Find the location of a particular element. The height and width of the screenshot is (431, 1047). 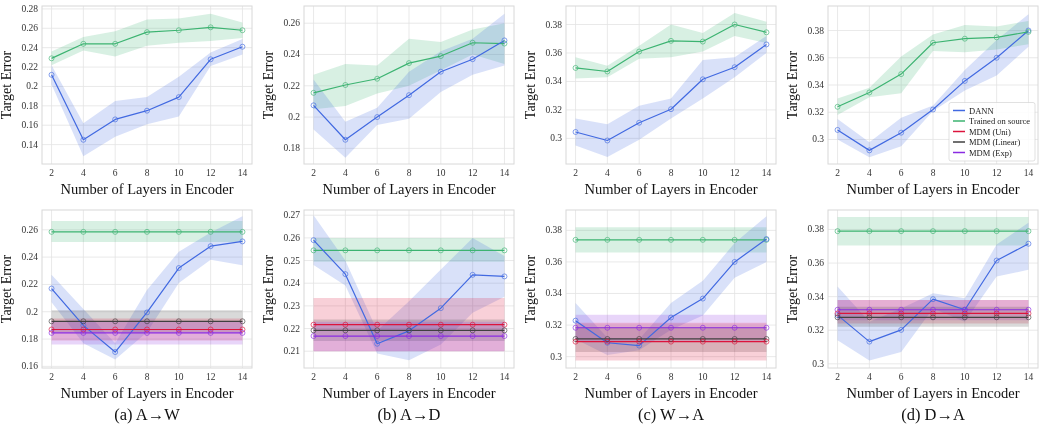

y-tick-label: 0.16 is located at coordinates (30, 125).